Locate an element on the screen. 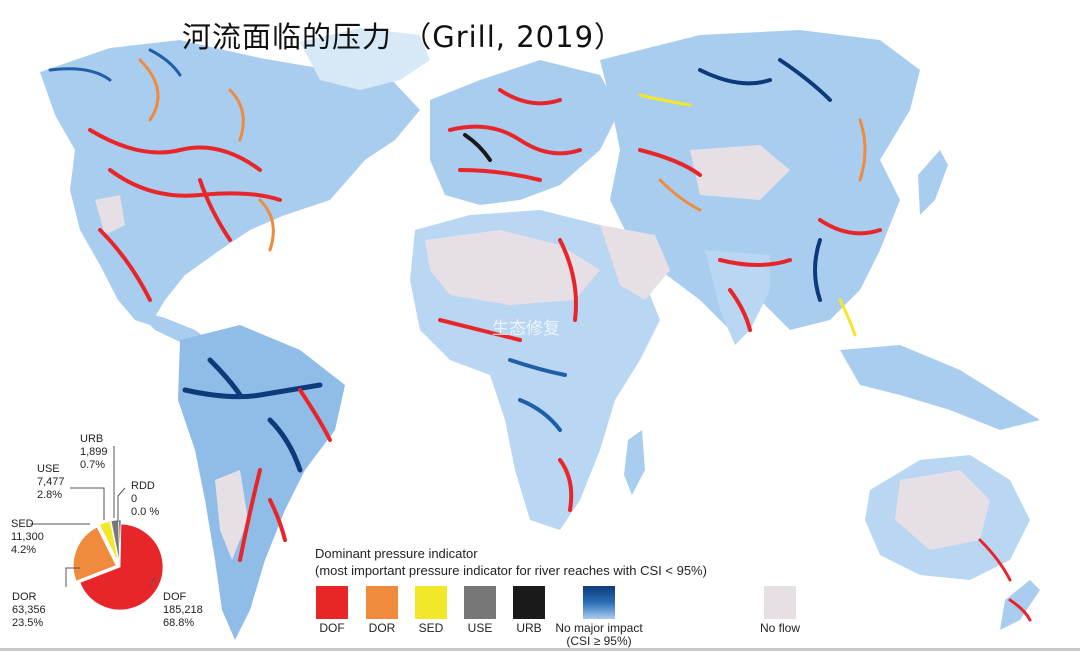 The image size is (1080, 653). pie-label-dor: DOR 63,356 23.5% is located at coordinates (29, 610).